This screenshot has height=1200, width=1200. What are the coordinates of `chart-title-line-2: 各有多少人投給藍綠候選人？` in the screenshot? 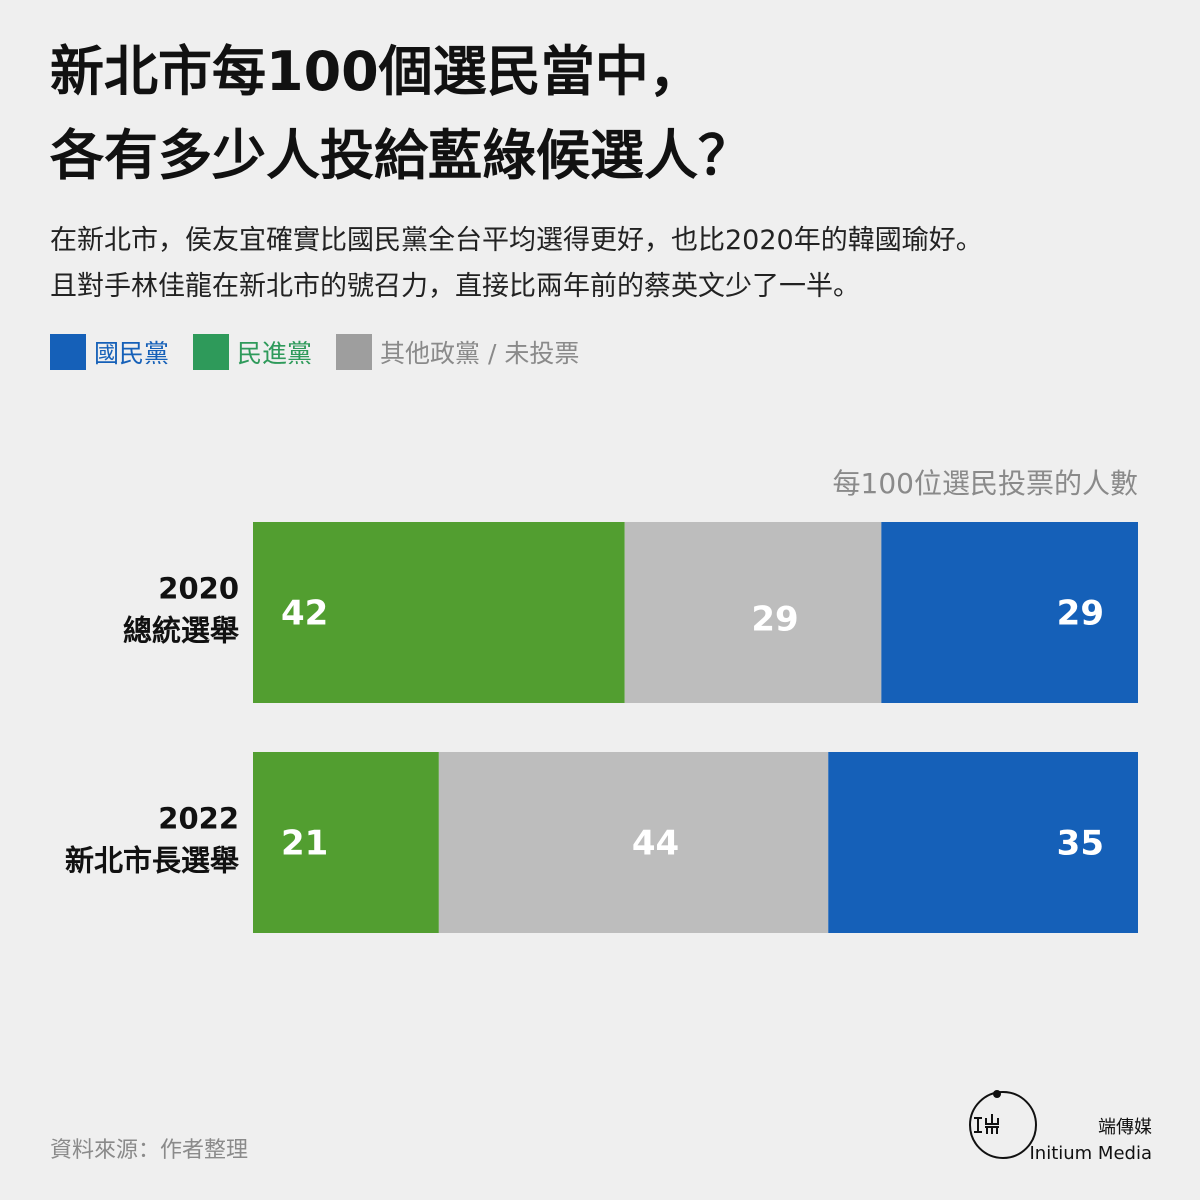 It's located at (401, 155).